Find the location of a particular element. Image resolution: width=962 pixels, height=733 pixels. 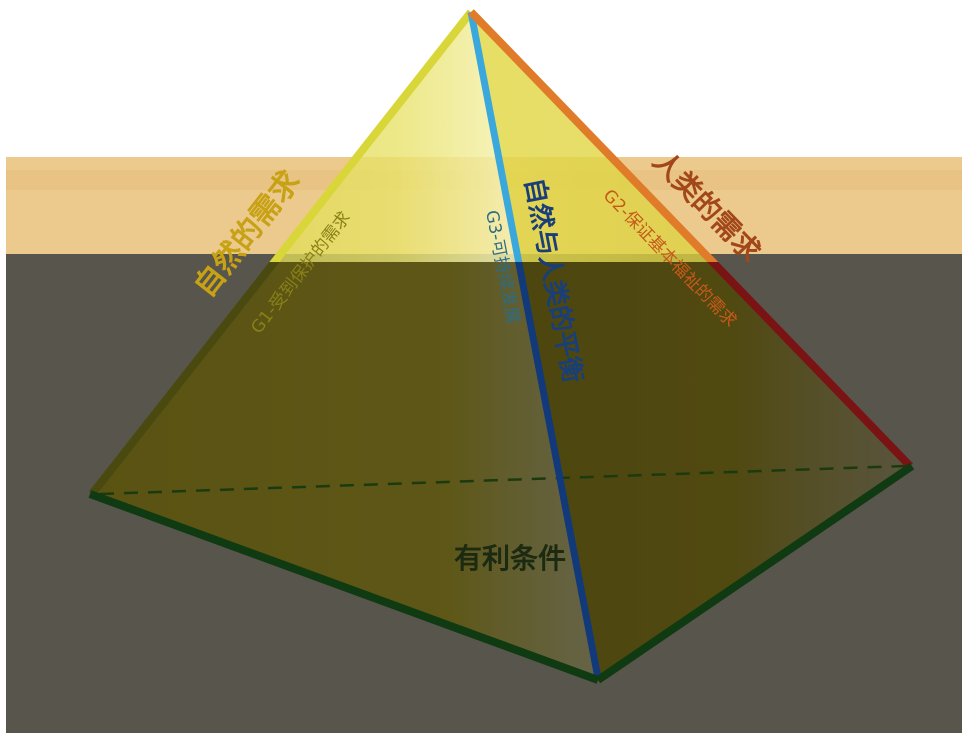

edge-base-right is located at coordinates (755, 573).